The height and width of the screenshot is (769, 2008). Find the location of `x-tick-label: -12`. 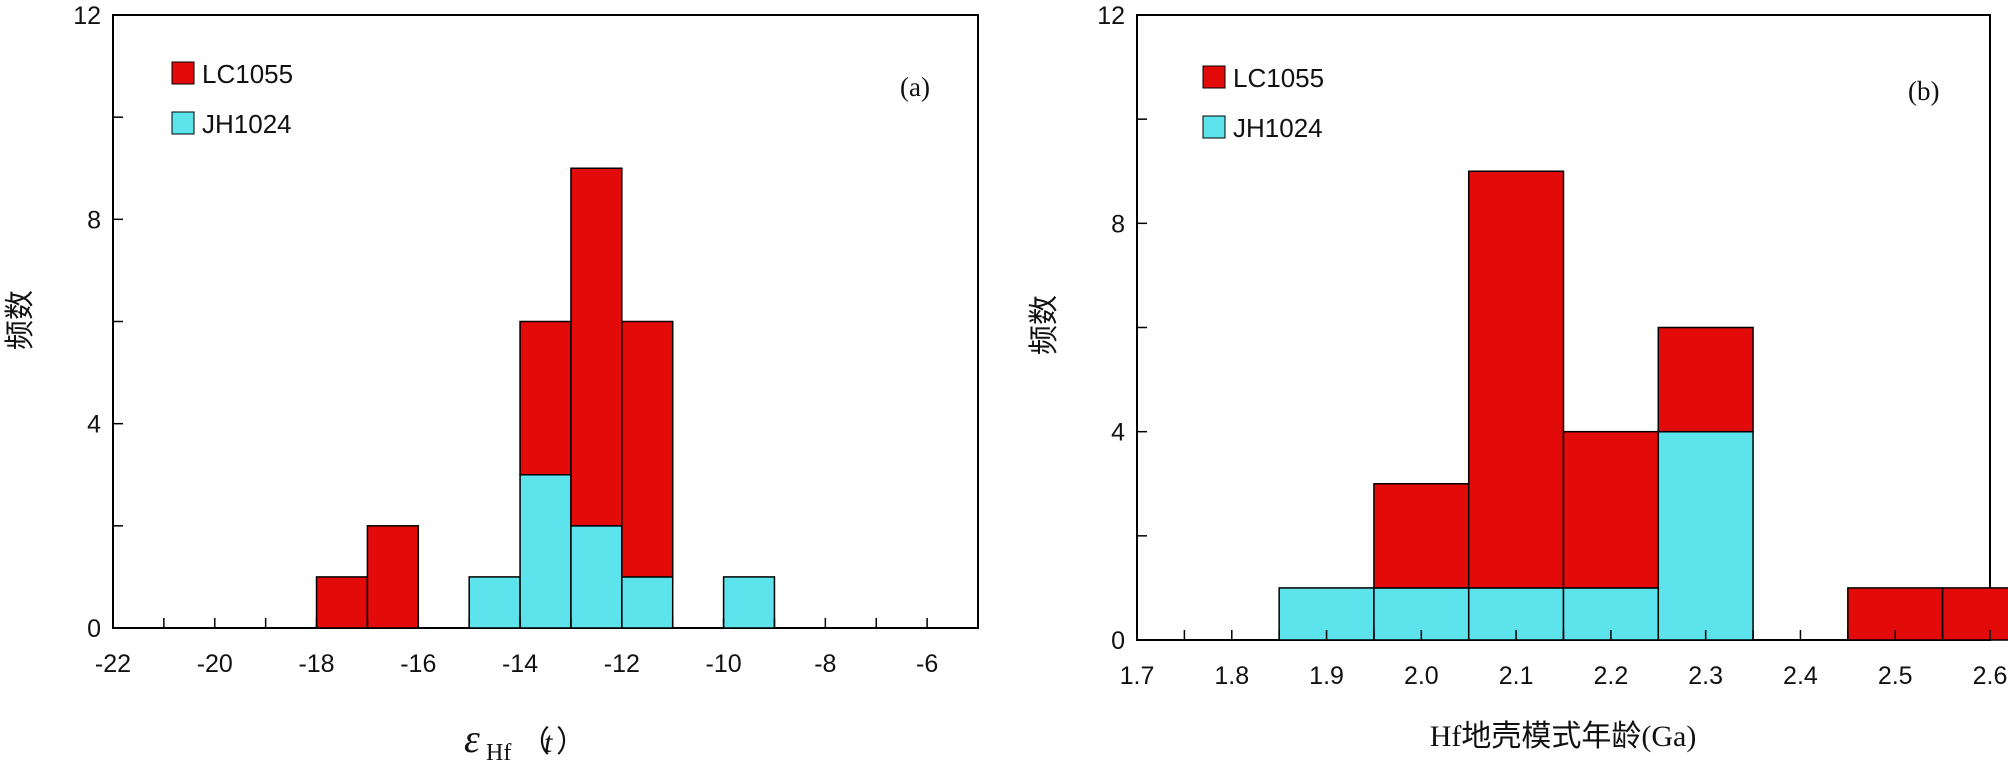

x-tick-label: -12 is located at coordinates (622, 664).